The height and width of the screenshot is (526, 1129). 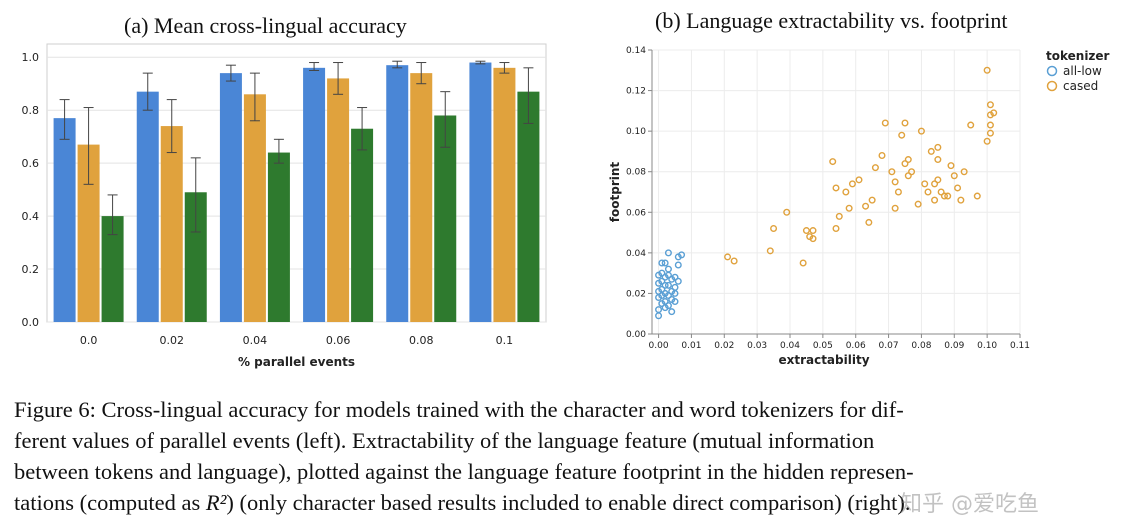 I want to click on y-tick-label: 0.14, so click(x=636, y=51).